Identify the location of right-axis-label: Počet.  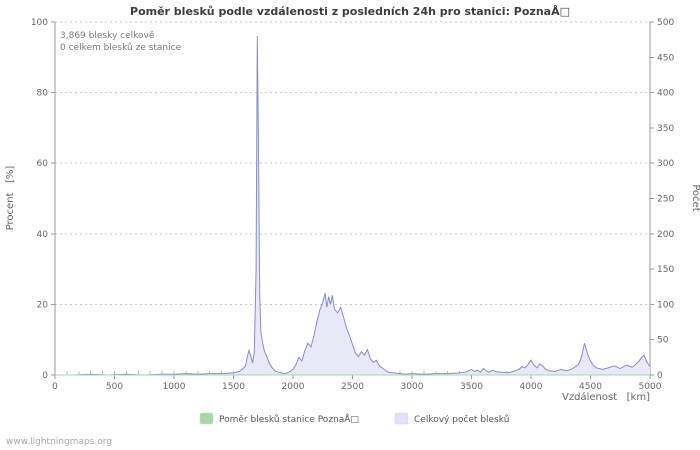
(695, 197).